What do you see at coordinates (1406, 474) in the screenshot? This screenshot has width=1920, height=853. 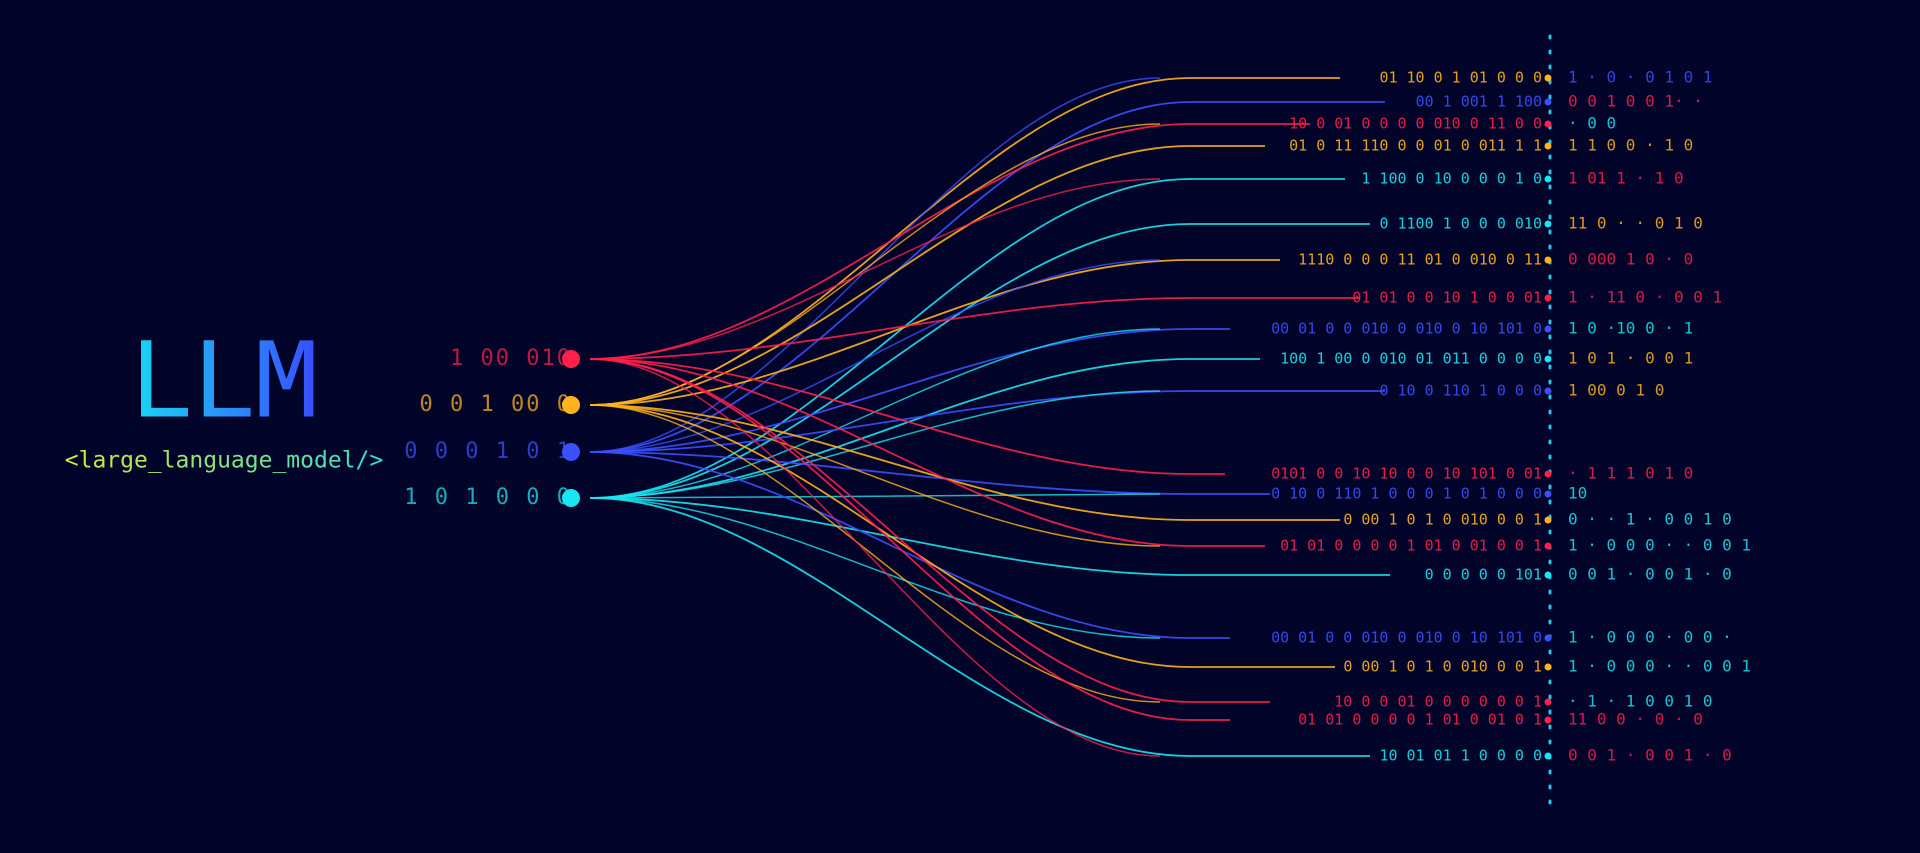 I see `stream-bits: 0101 0 0 10 10 0 0 10 101 0 01` at bounding box center [1406, 474].